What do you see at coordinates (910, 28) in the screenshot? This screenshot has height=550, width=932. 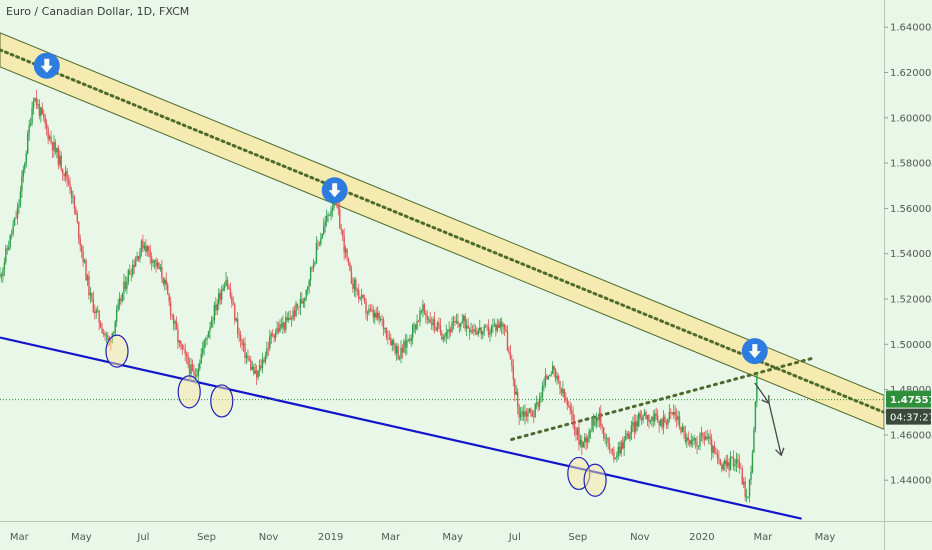 I see `y-tick-label: 1.64000` at bounding box center [910, 28].